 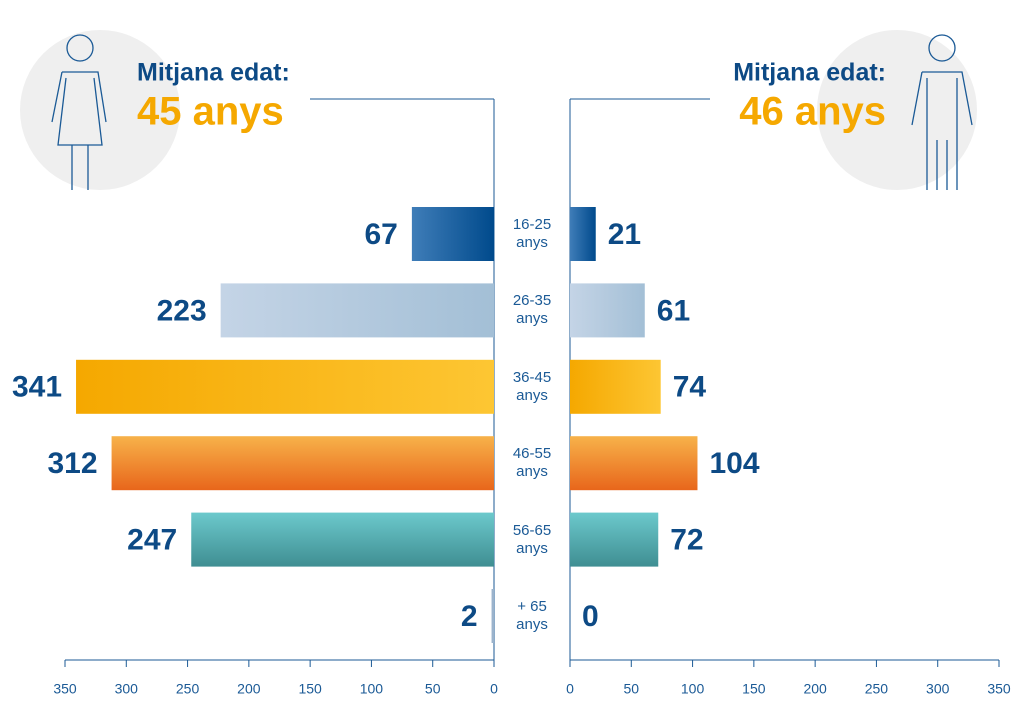 What do you see at coordinates (182, 310) in the screenshot?
I see `value-label: 223` at bounding box center [182, 310].